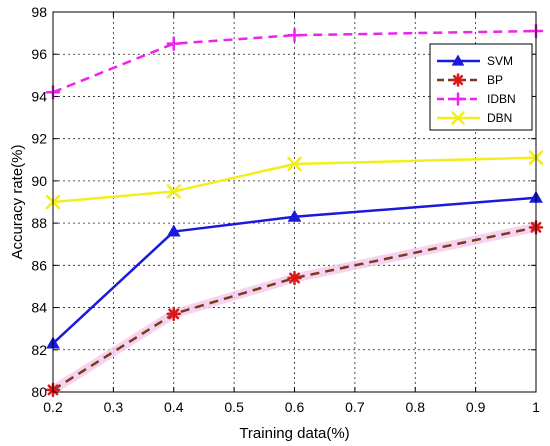 This screenshot has width=550, height=446. Describe the element at coordinates (39, 202) in the screenshot. I see `y-tick-labels: 80 82 84 86 88 90 92 94 96 98` at that location.